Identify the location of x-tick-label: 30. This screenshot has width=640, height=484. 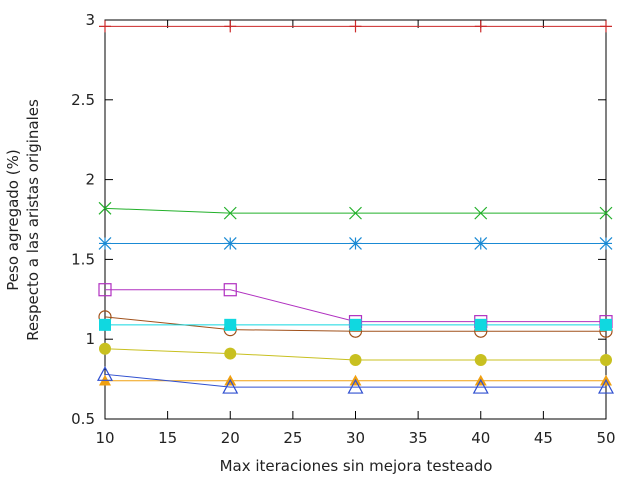
(355, 438).